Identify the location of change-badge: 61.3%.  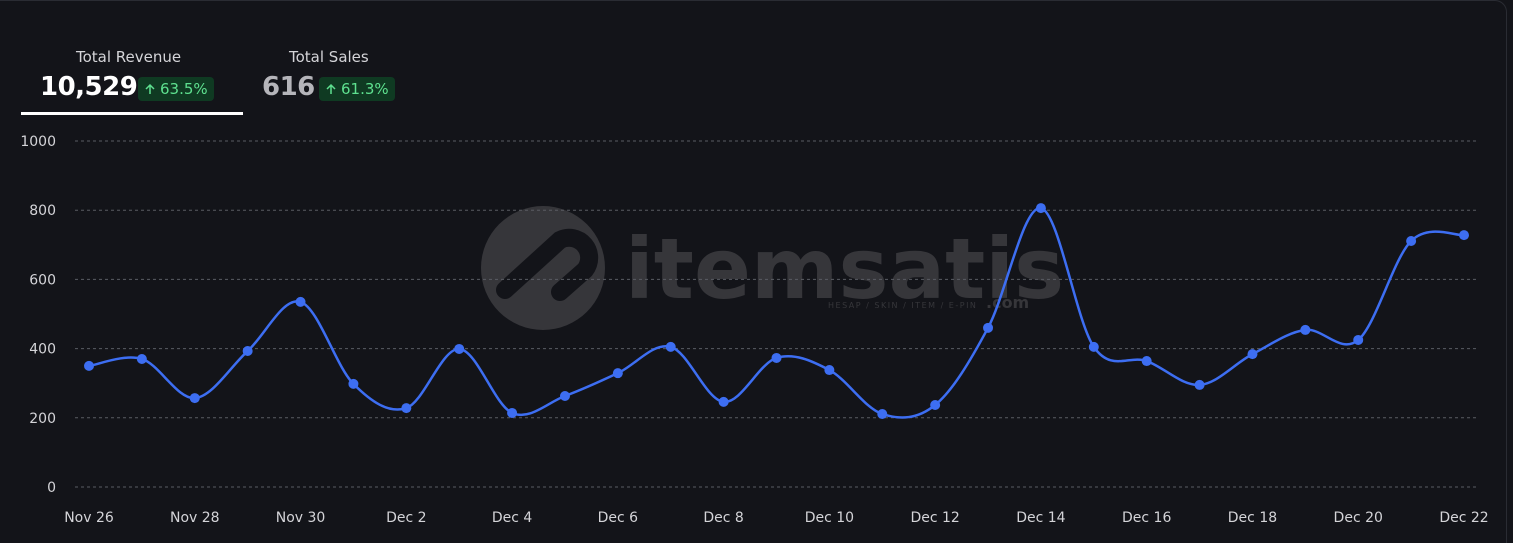
(357, 89).